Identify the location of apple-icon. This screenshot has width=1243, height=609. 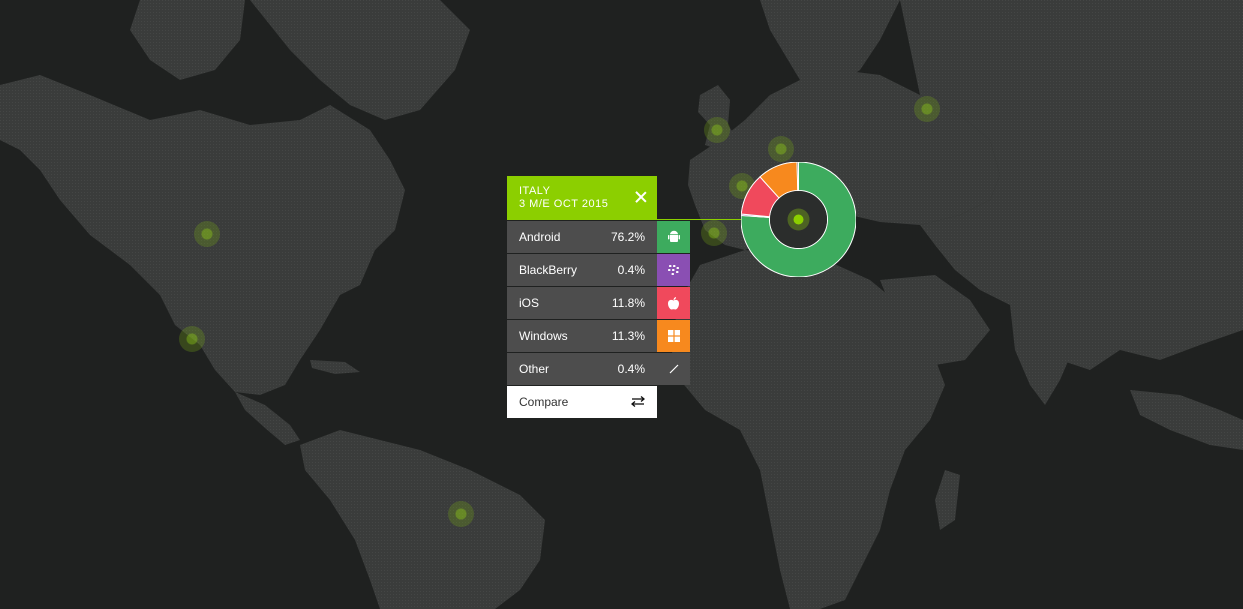
(673, 303).